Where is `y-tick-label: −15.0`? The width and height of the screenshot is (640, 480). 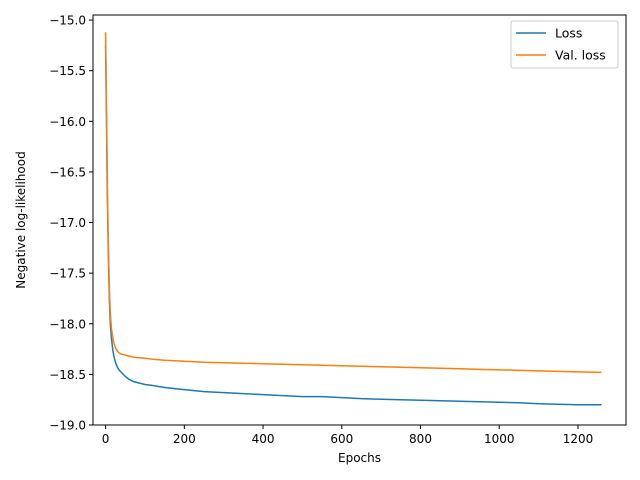 y-tick-label: −15.0 is located at coordinates (67, 21).